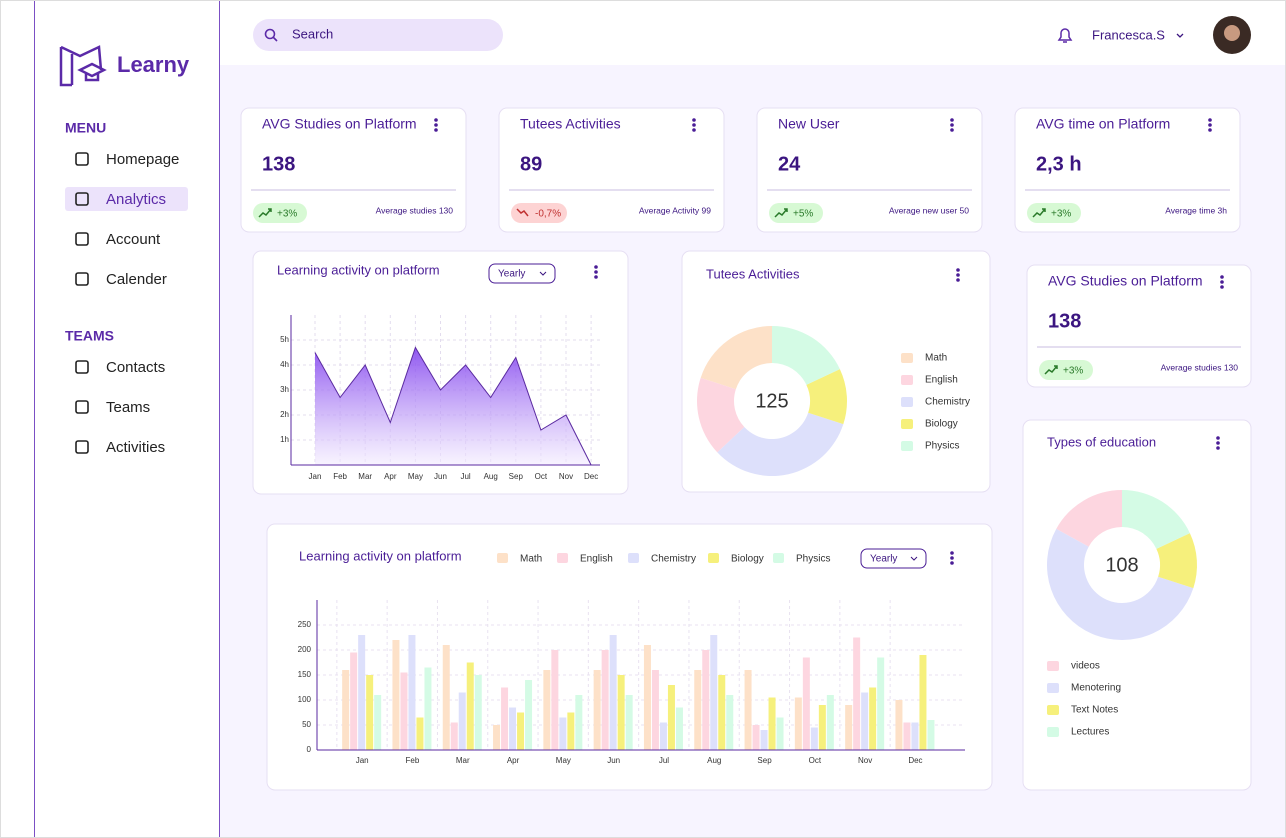 This screenshot has height=838, width=1286. I want to click on menu-item: Calender, so click(136, 279).